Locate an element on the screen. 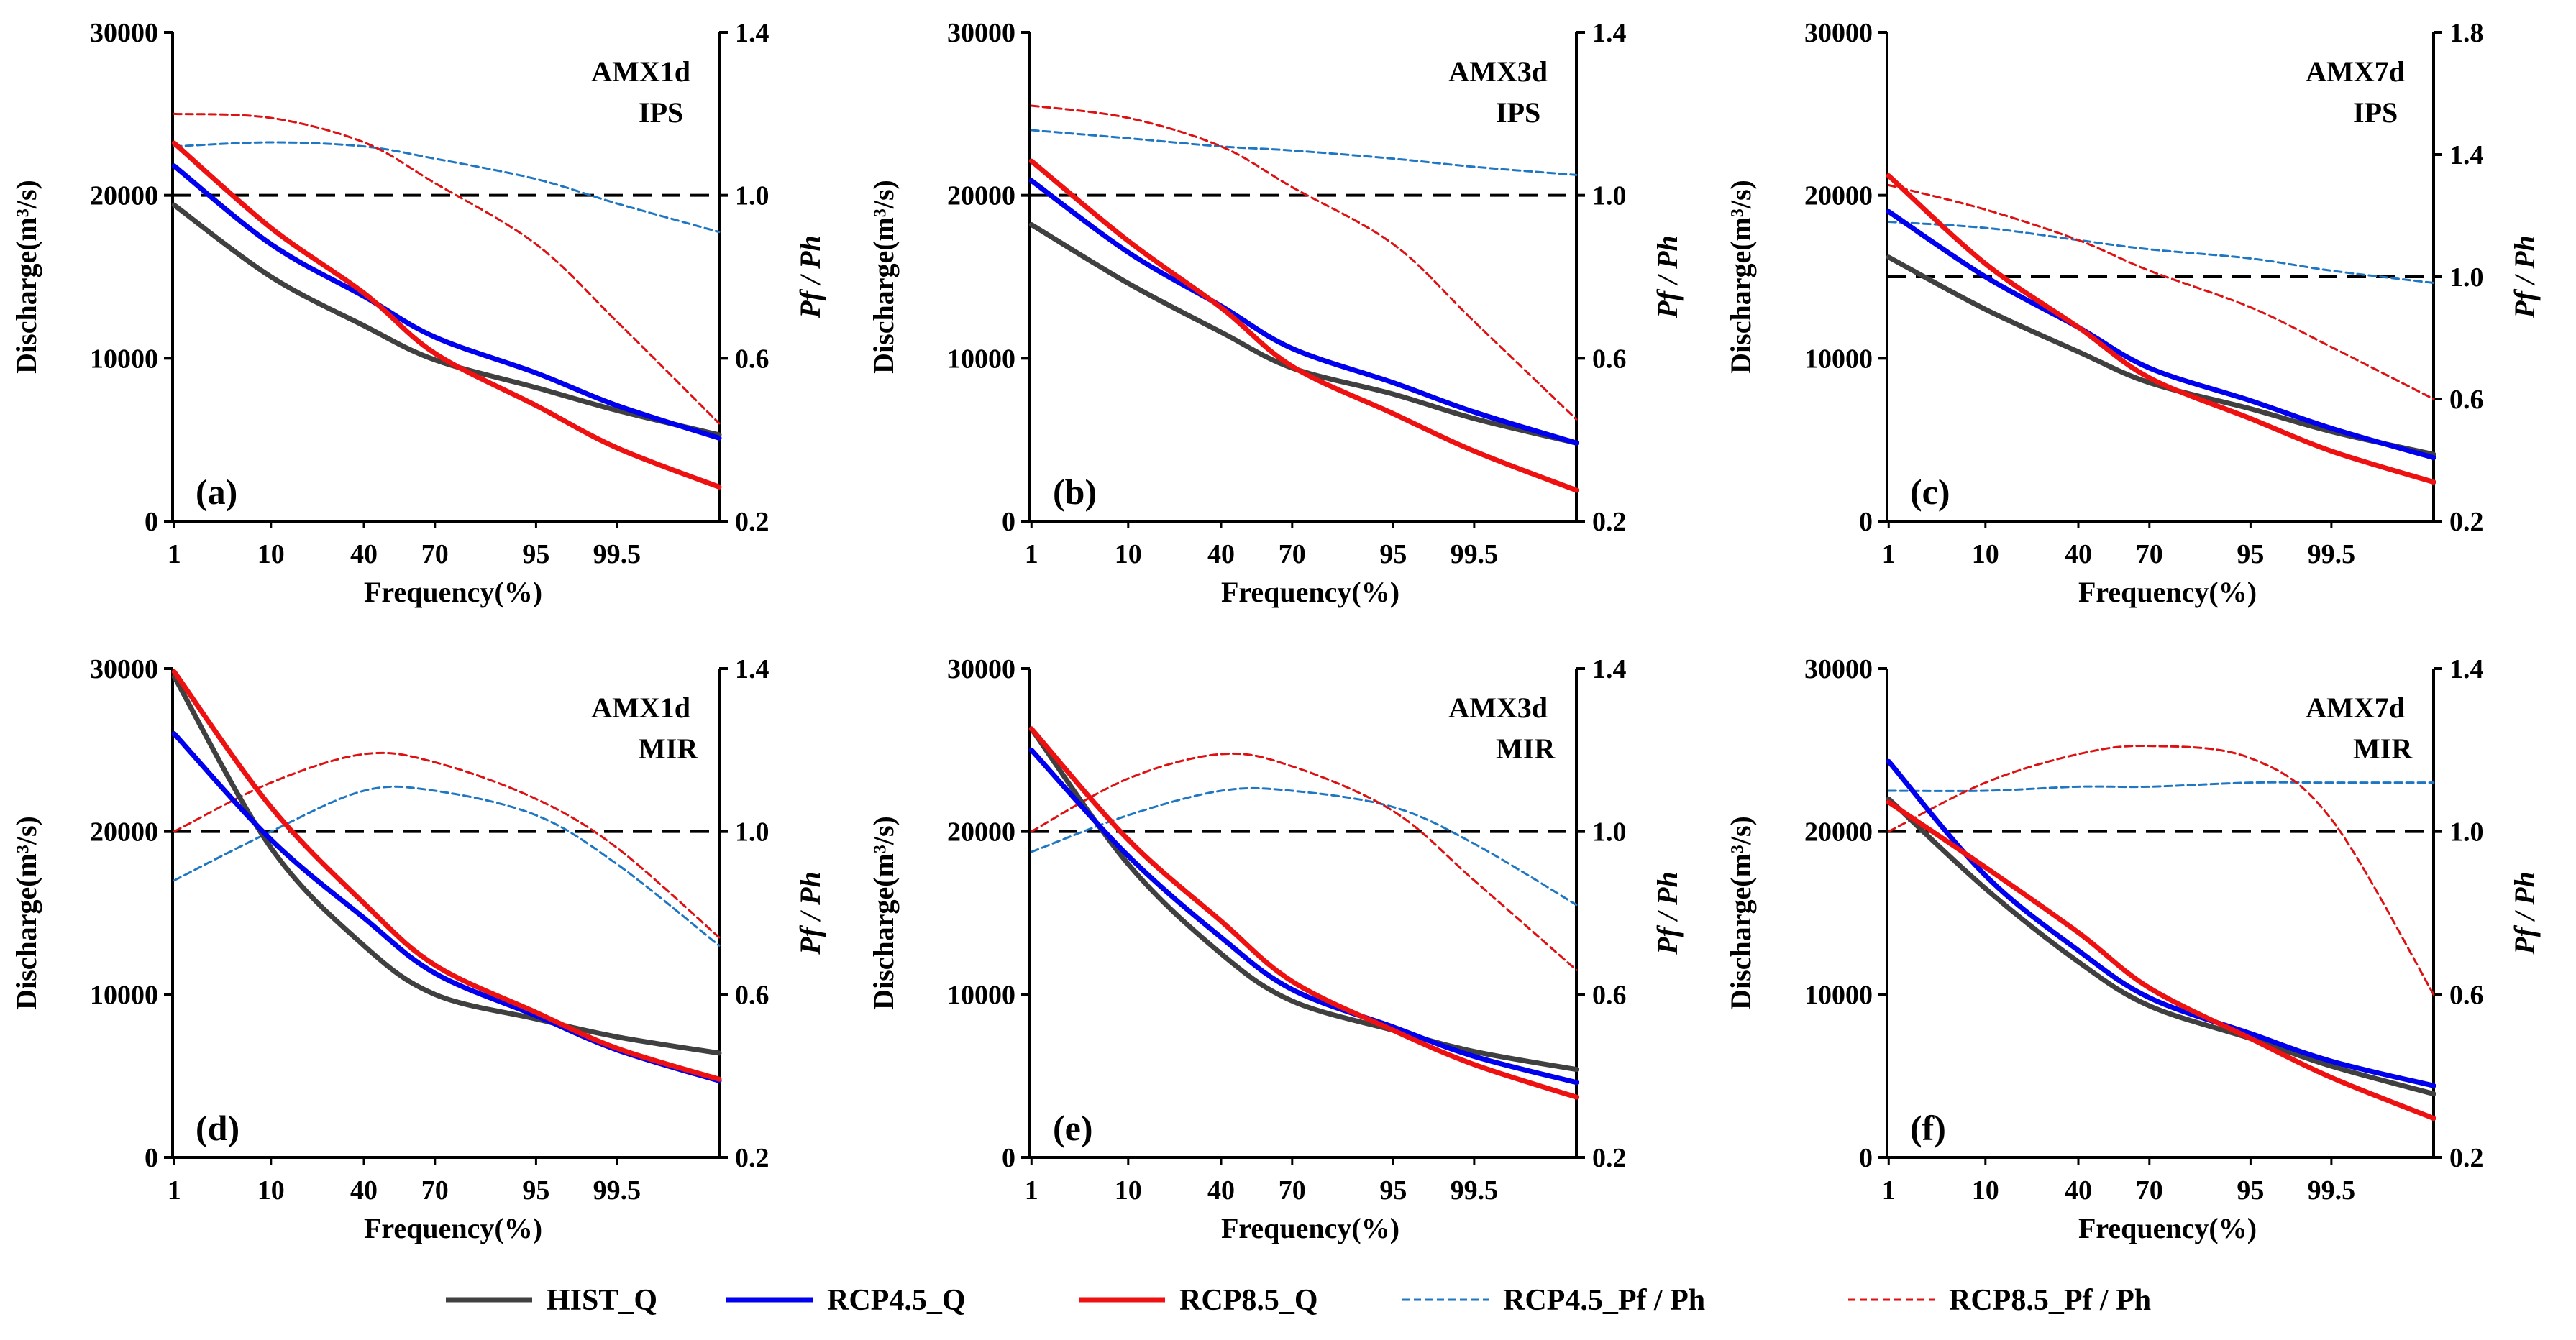  panel-tag-variable: AMX1d is located at coordinates (640, 708).